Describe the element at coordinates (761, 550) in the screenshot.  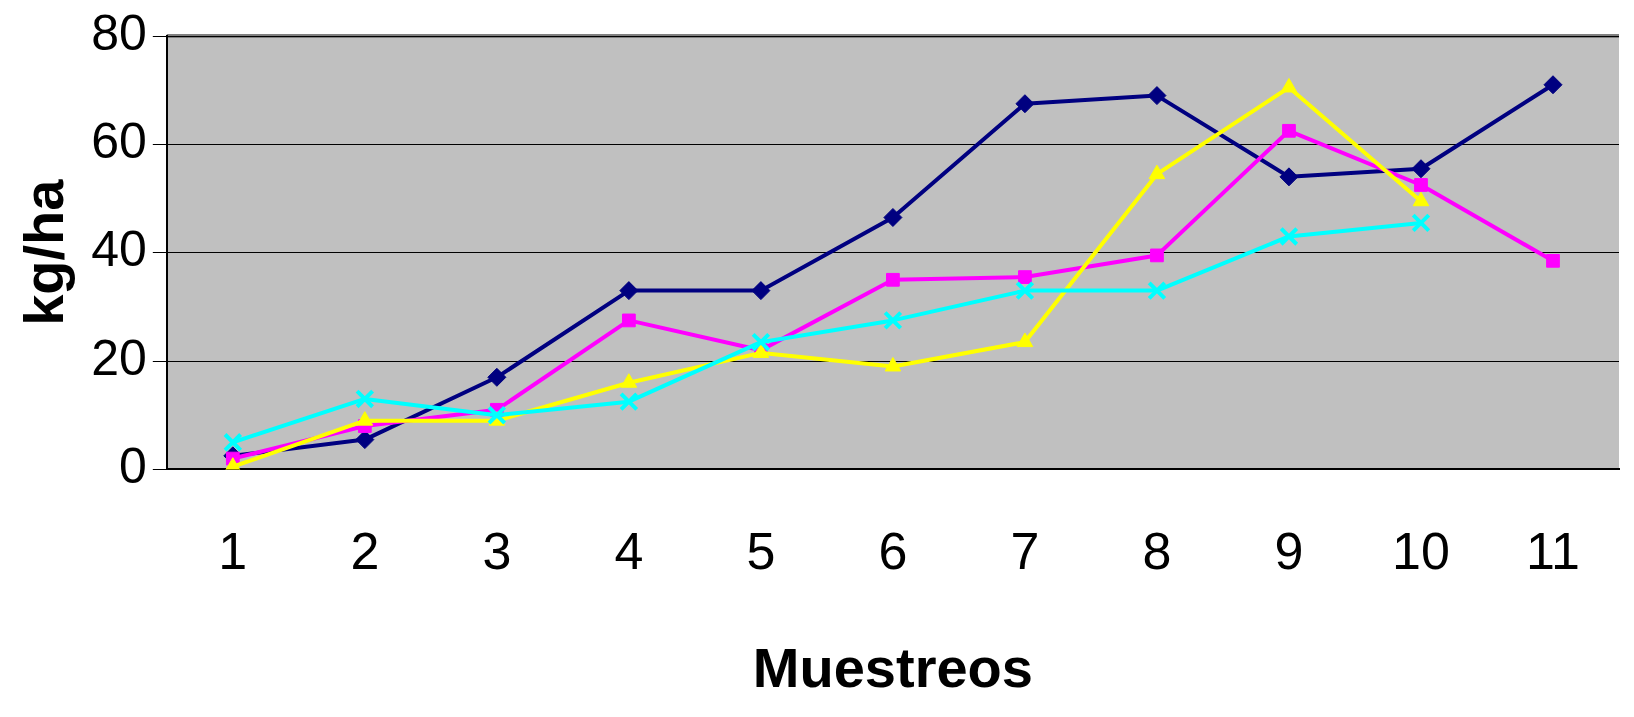
I see `x-tick-label: 5` at that location.